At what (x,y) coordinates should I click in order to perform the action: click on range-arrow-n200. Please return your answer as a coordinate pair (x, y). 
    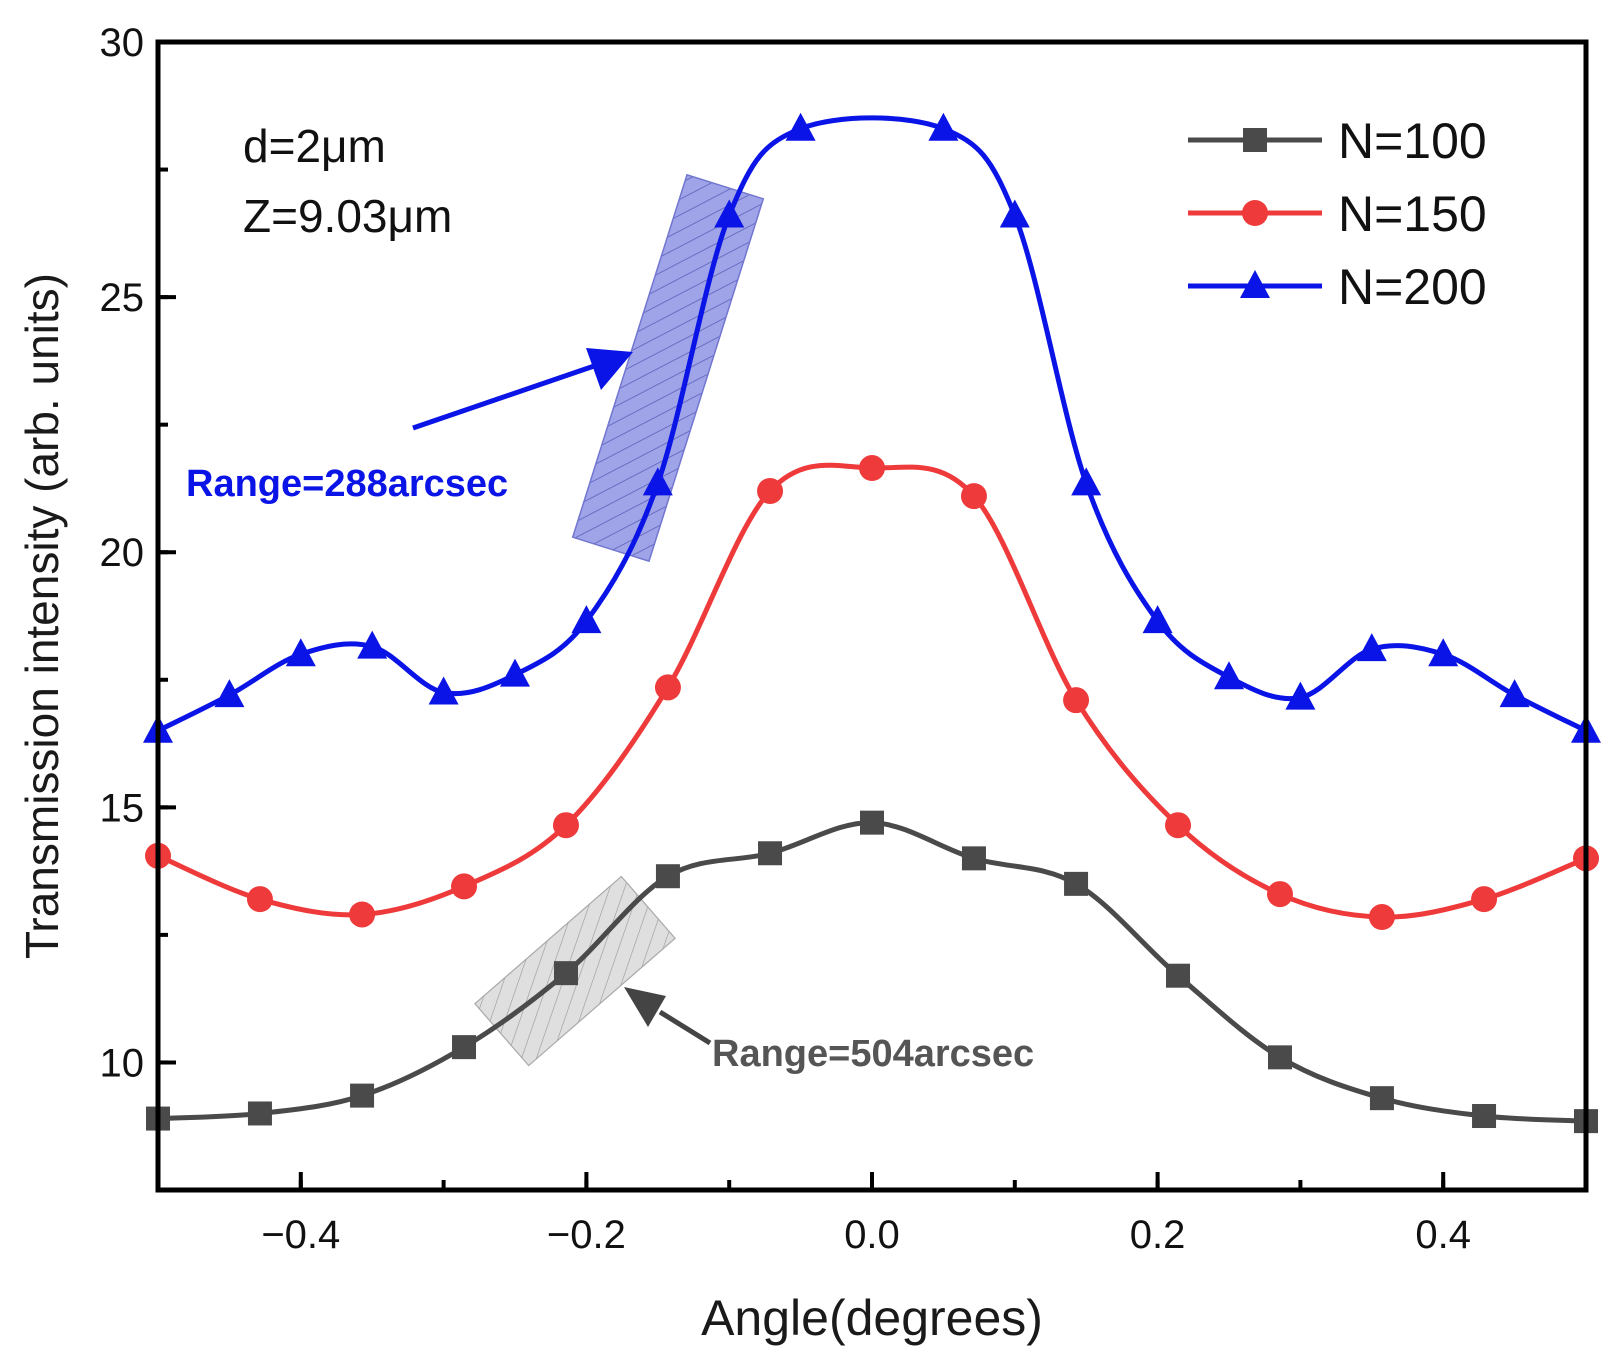
    Looking at the image, I should click on (522, 389).